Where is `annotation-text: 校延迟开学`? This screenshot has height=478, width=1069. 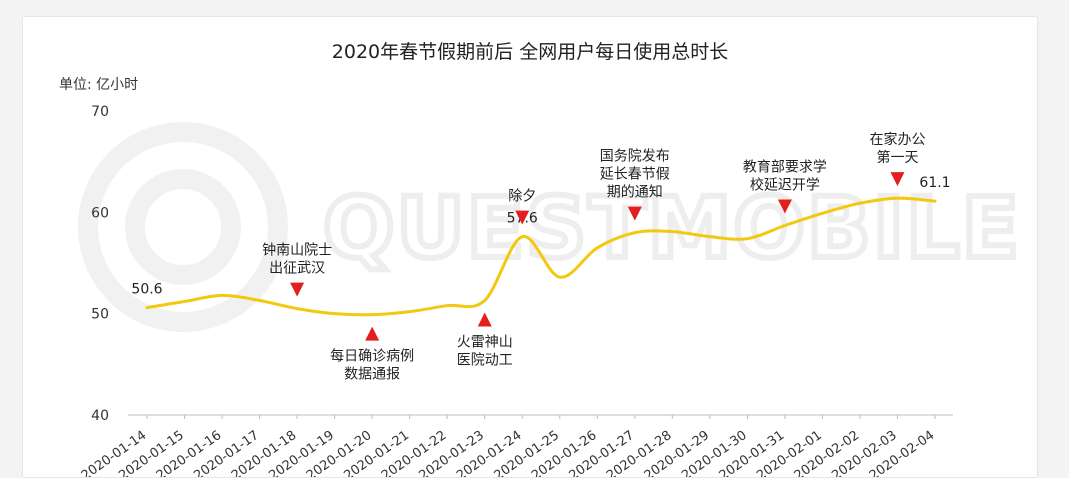
annotation-text: 校延迟开学 is located at coordinates (785, 185).